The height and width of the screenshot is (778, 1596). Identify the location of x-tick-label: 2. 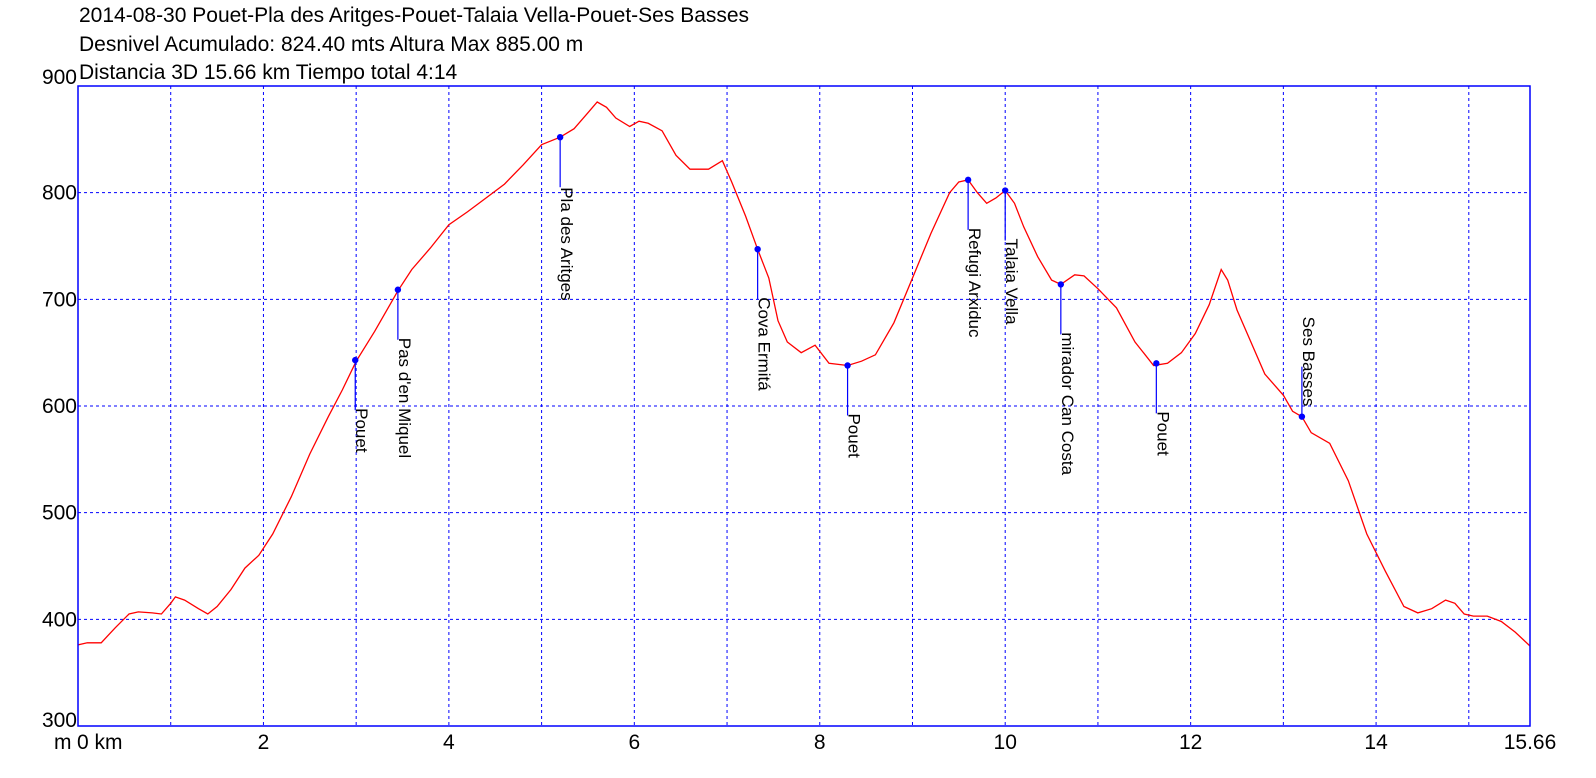
(264, 742).